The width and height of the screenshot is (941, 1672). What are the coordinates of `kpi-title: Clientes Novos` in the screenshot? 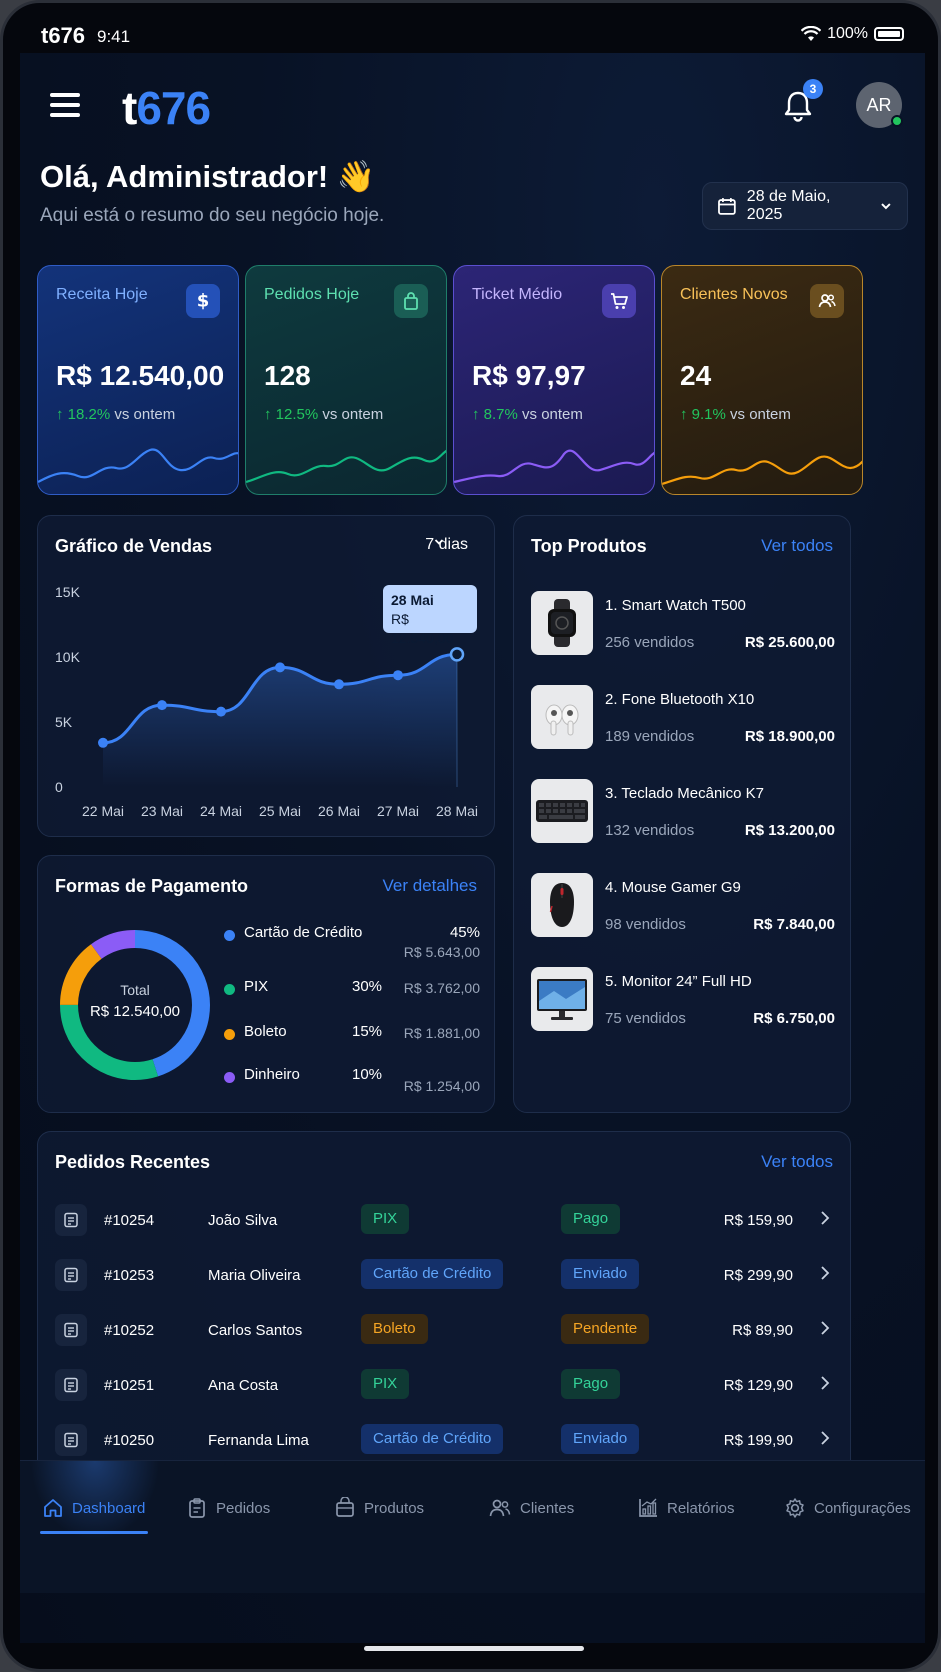 It's located at (734, 294).